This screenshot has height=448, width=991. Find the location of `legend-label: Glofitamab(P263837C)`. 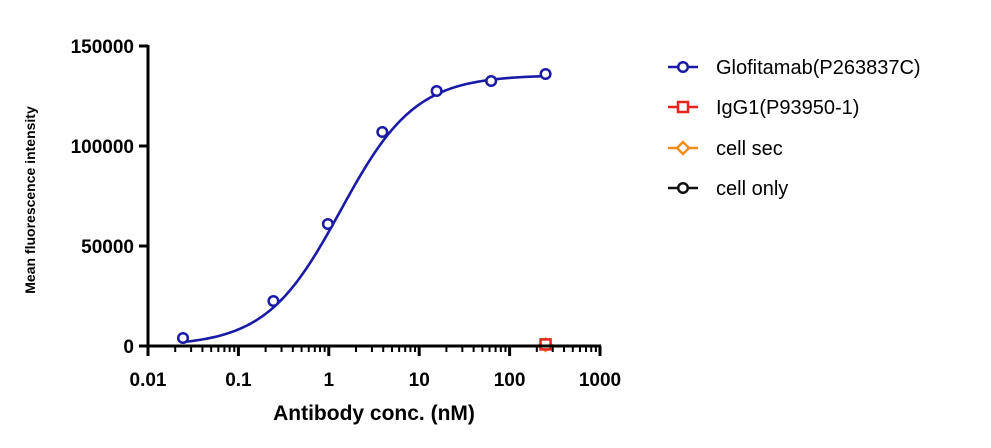

legend-label: Glofitamab(P263837C) is located at coordinates (818, 68).